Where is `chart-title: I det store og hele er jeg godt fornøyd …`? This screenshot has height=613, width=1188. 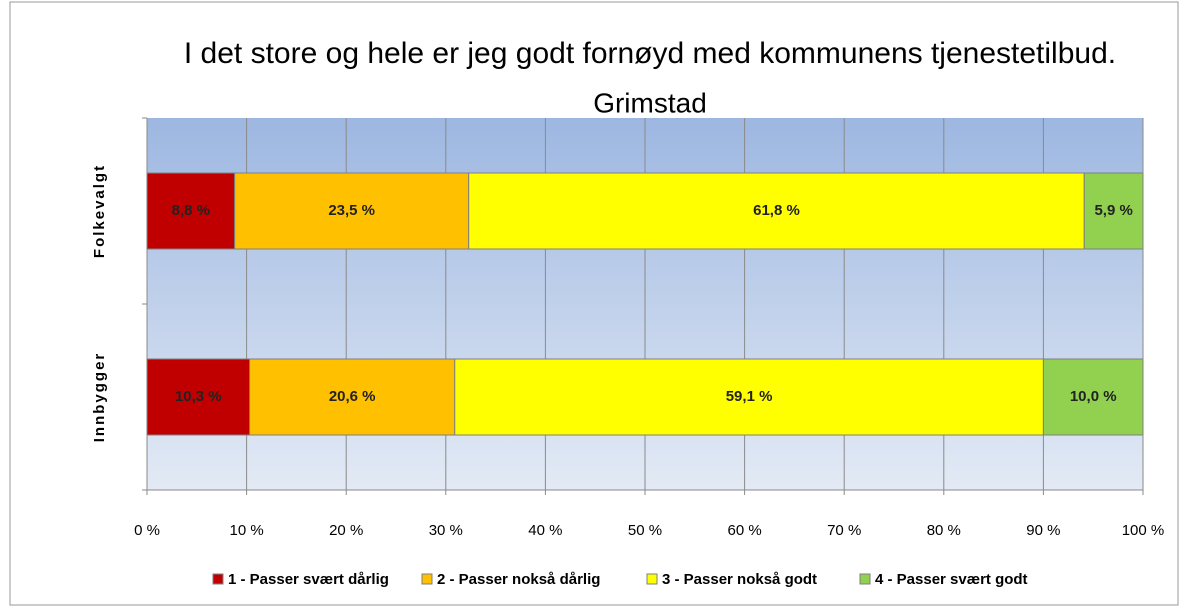 chart-title: I det store og hele er jeg godt fornøyd … is located at coordinates (650, 53).